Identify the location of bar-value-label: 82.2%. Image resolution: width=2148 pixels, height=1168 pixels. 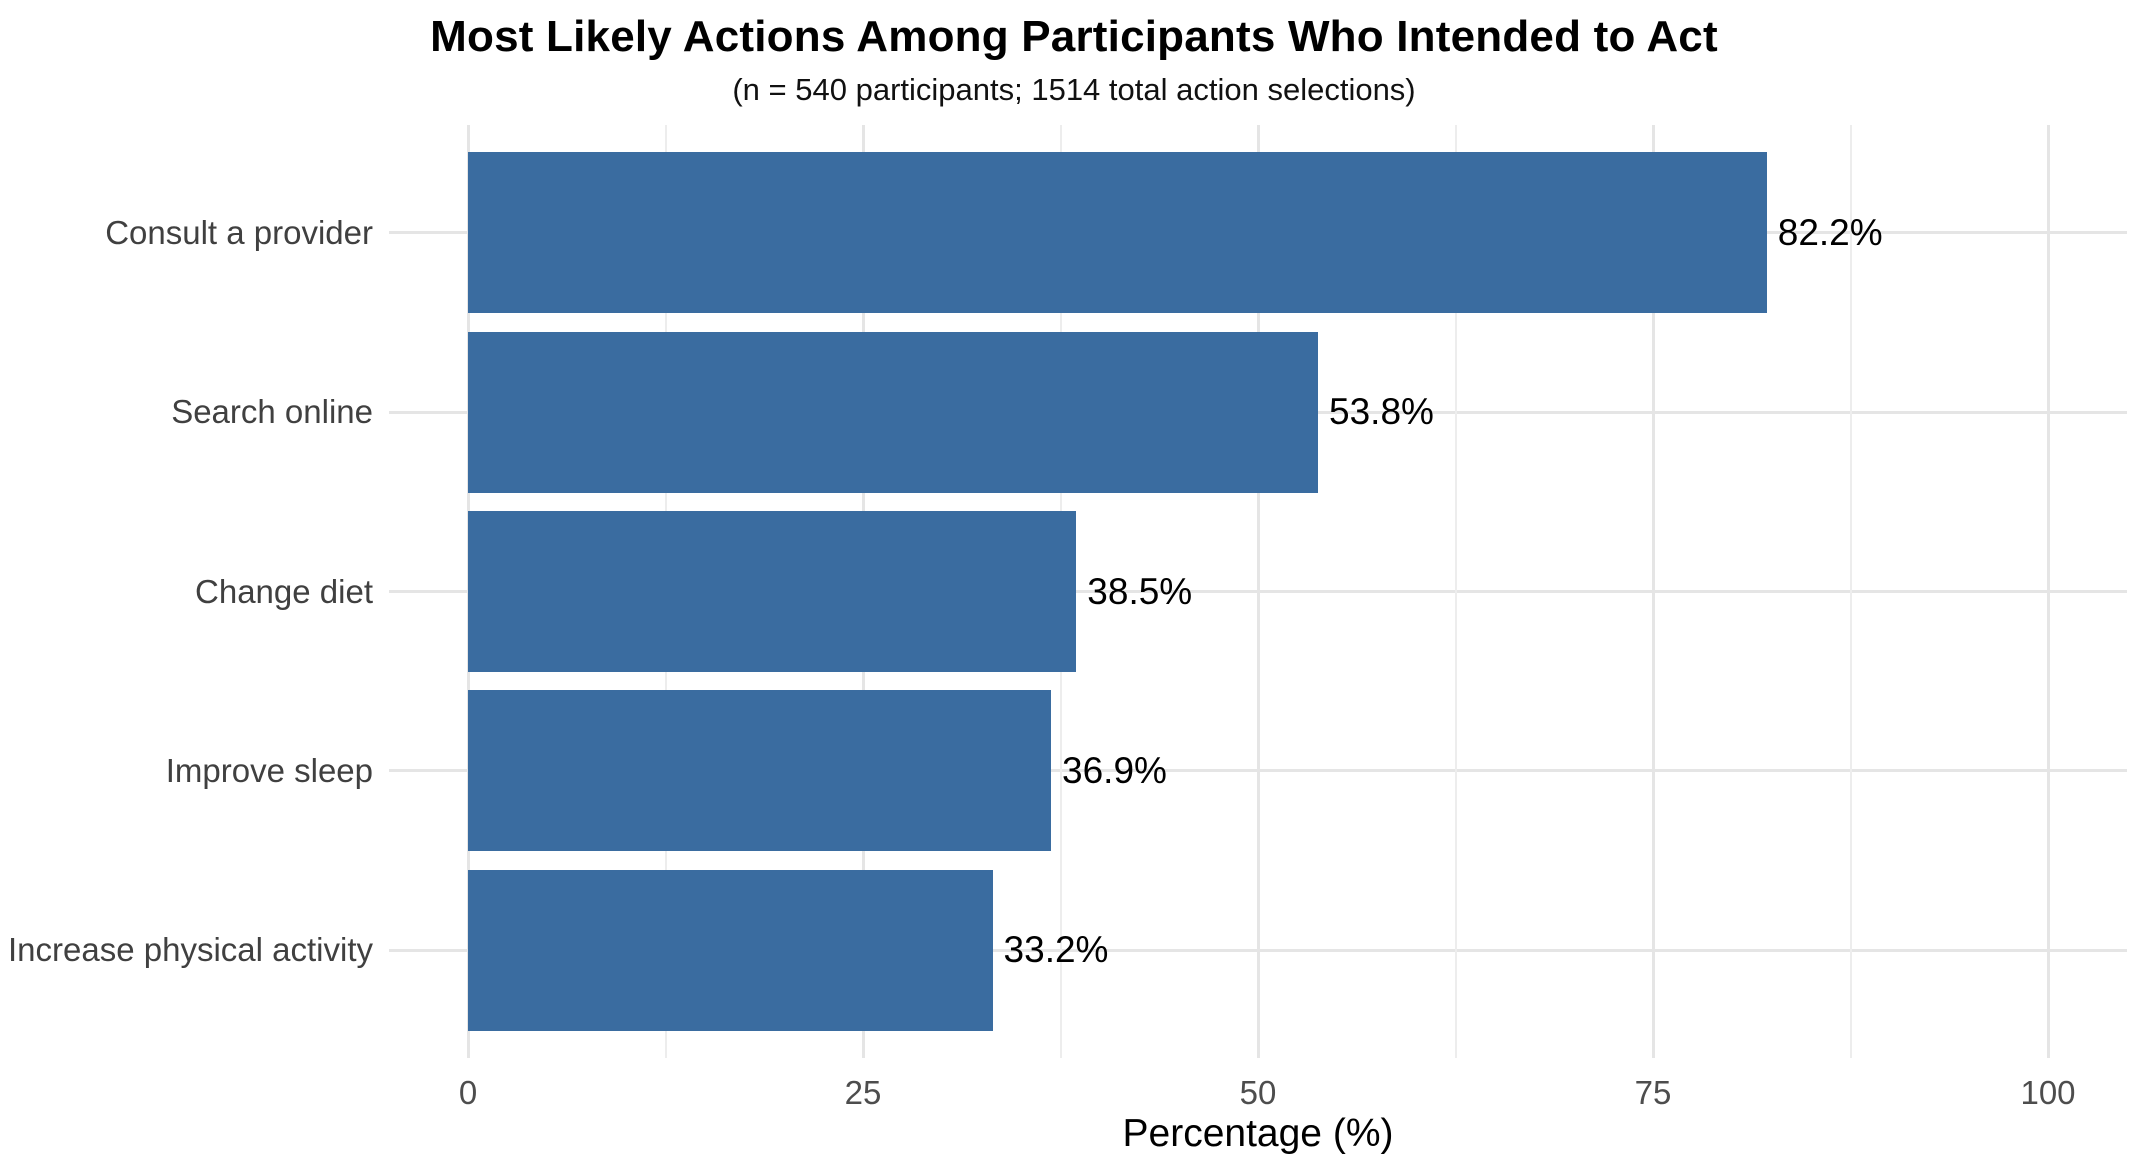
(1830, 232).